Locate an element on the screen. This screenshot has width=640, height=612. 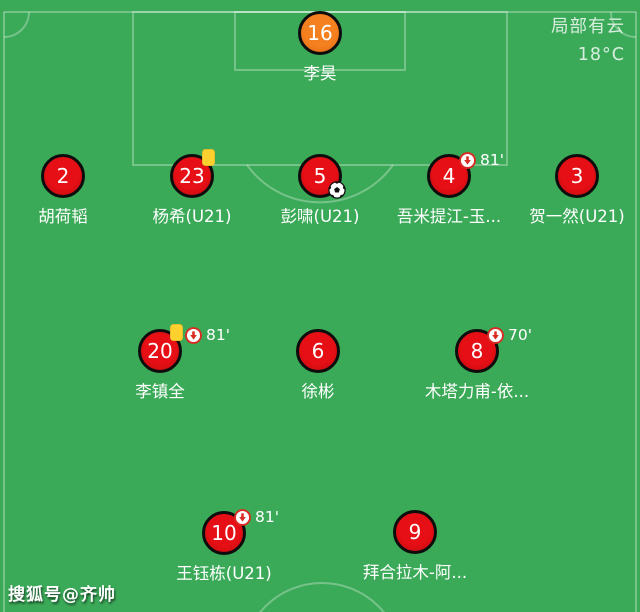
player-name: 彭啸(U21) is located at coordinates (320, 216).